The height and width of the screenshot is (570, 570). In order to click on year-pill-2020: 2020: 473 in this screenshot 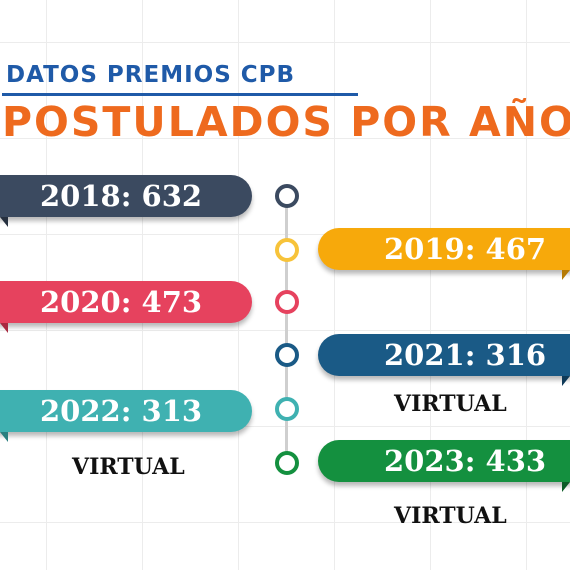, I will do `click(126, 302)`.